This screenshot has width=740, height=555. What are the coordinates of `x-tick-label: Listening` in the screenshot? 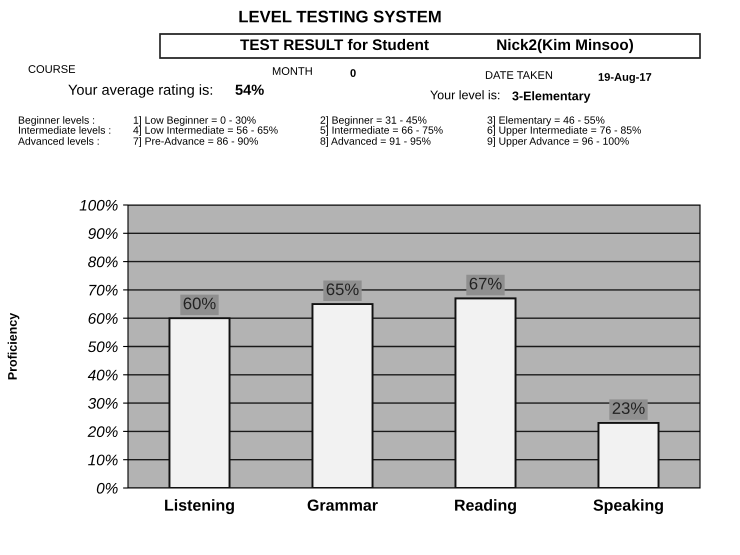 It's located at (199, 506).